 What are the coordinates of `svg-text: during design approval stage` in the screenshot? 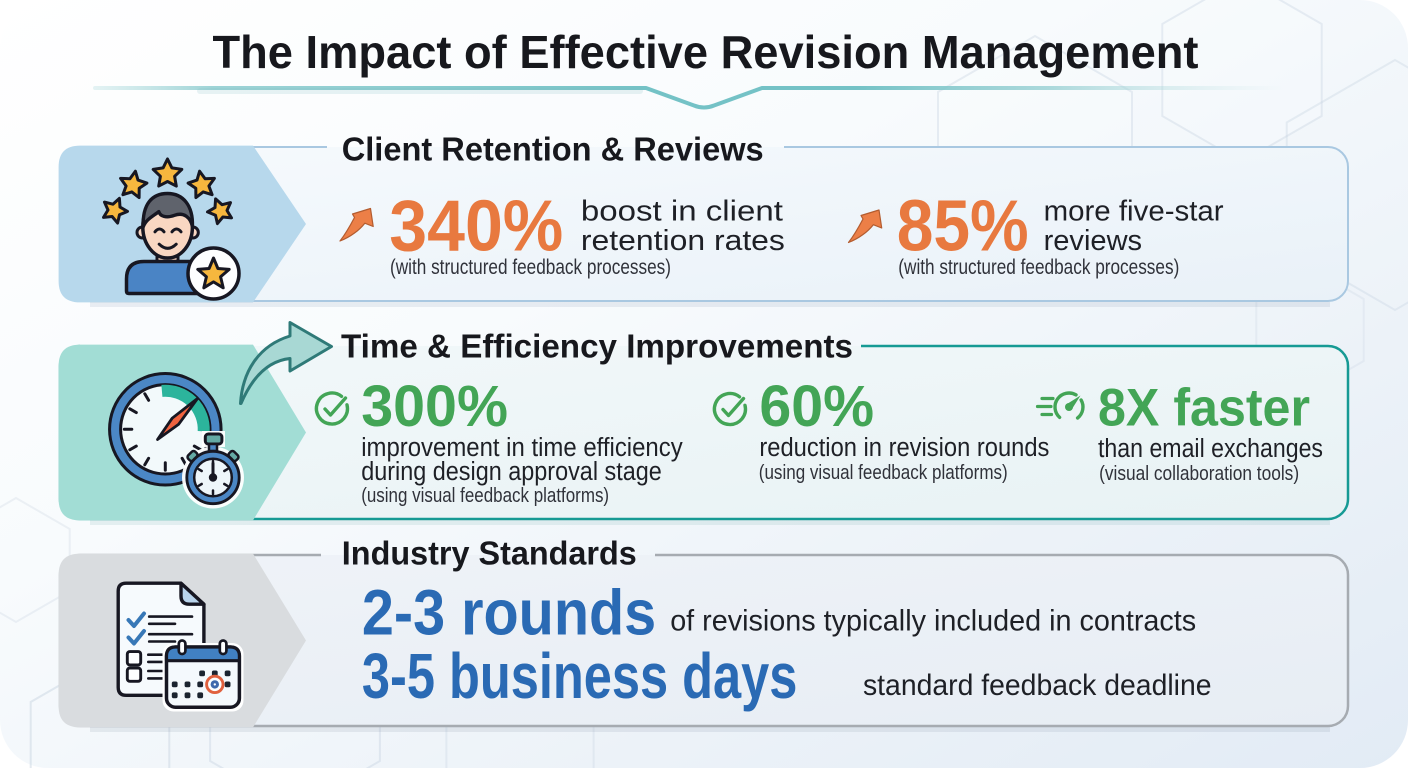 It's located at (511, 472).